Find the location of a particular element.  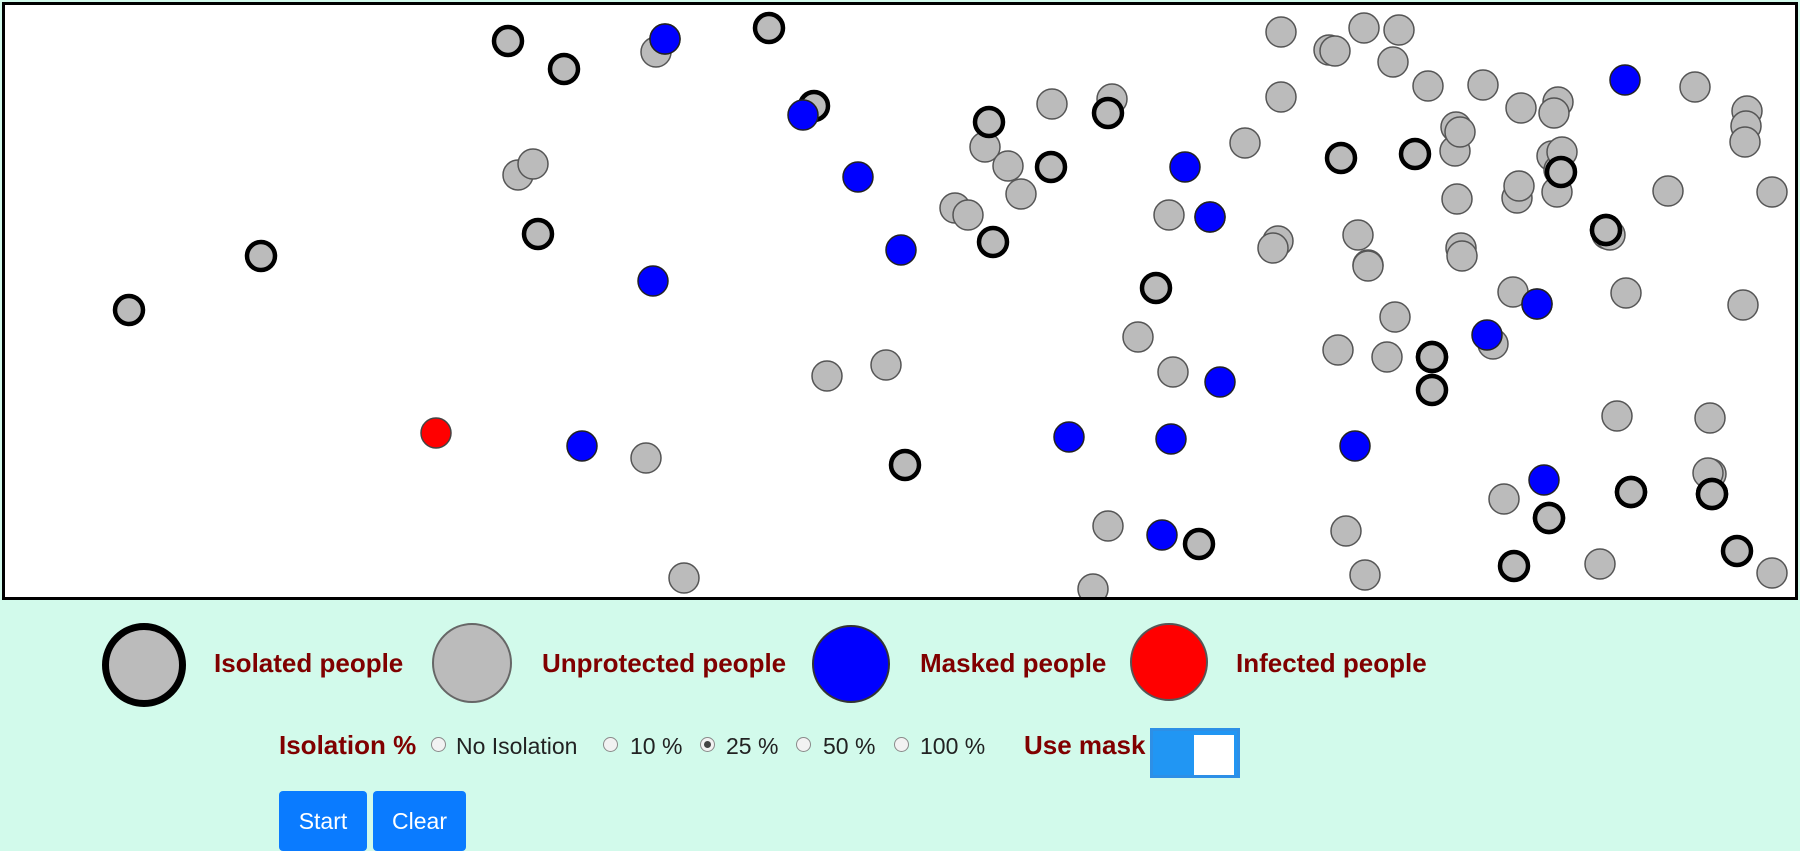

isolation-option-10-label: 10 % is located at coordinates (656, 746).